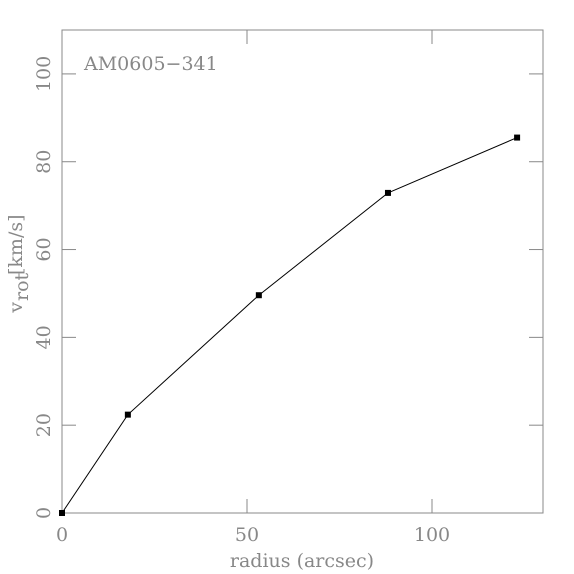 The image size is (574, 574). Describe the element at coordinates (44, 162) in the screenshot. I see `y-tick-label: 80` at that location.